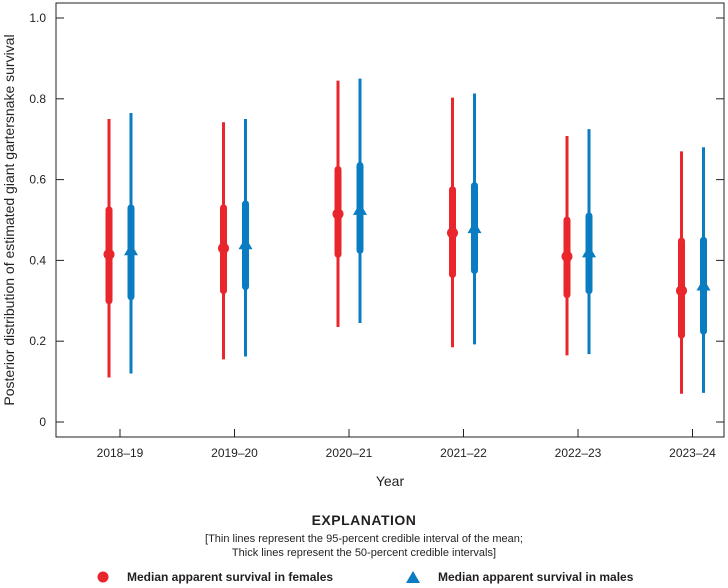 The width and height of the screenshot is (728, 588). What do you see at coordinates (692, 453) in the screenshot?
I see `x-tick-label: 2023–24` at bounding box center [692, 453].